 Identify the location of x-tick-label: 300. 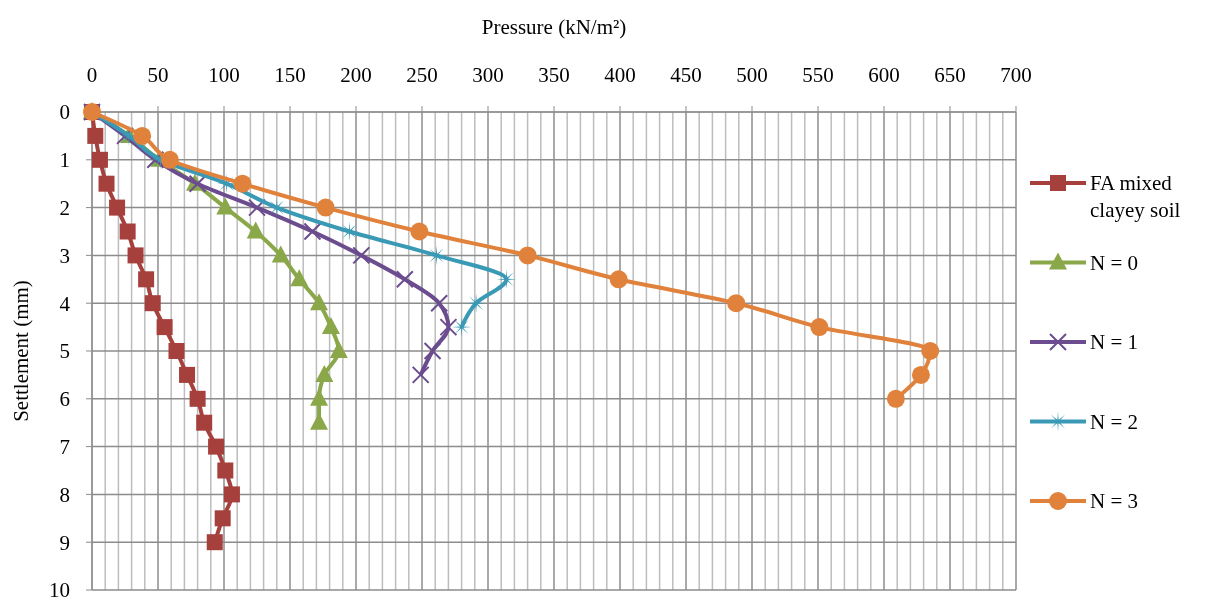
(488, 75).